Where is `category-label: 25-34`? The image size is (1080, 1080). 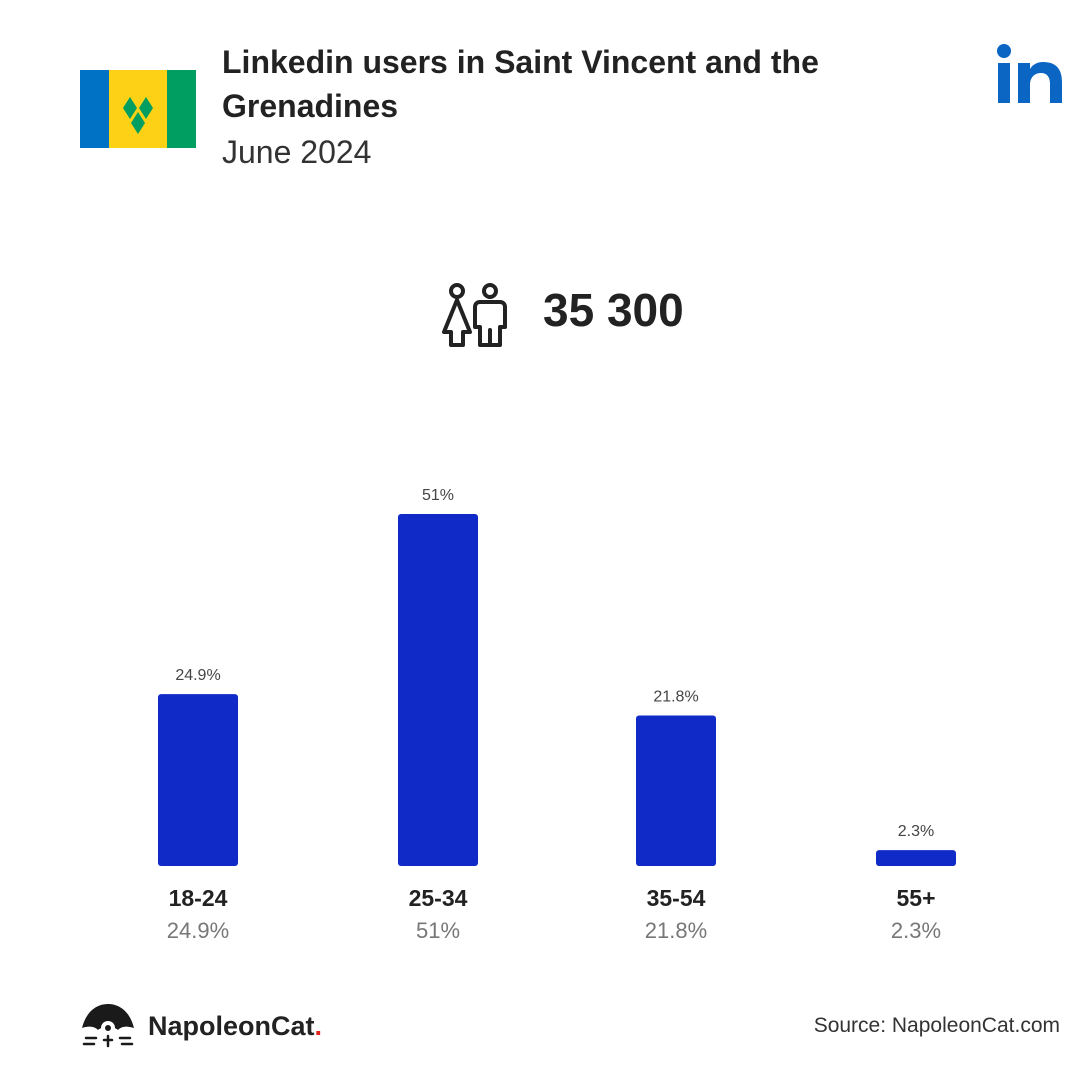
category-label: 25-34 is located at coordinates (438, 898).